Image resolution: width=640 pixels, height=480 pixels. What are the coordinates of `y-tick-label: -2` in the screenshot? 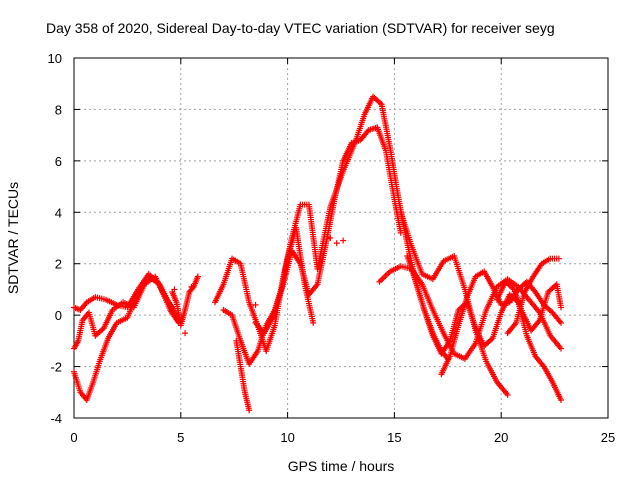 It's located at (56, 367).